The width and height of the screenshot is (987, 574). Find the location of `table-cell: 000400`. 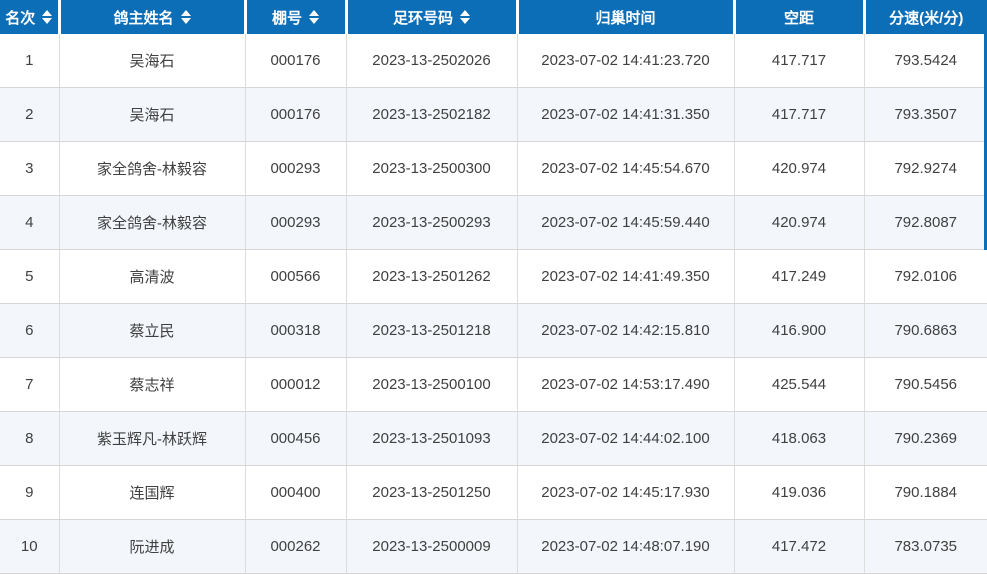

table-cell: 000400 is located at coordinates (296, 492).